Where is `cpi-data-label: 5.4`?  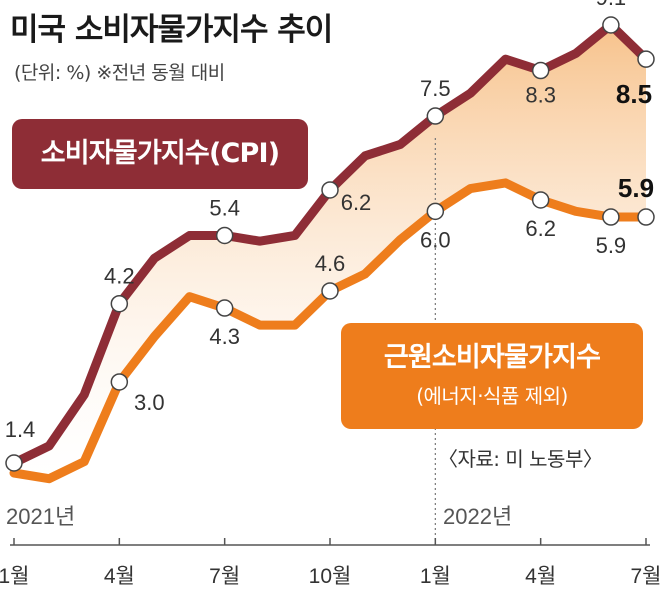
cpi-data-label: 5.4 is located at coordinates (224, 207).